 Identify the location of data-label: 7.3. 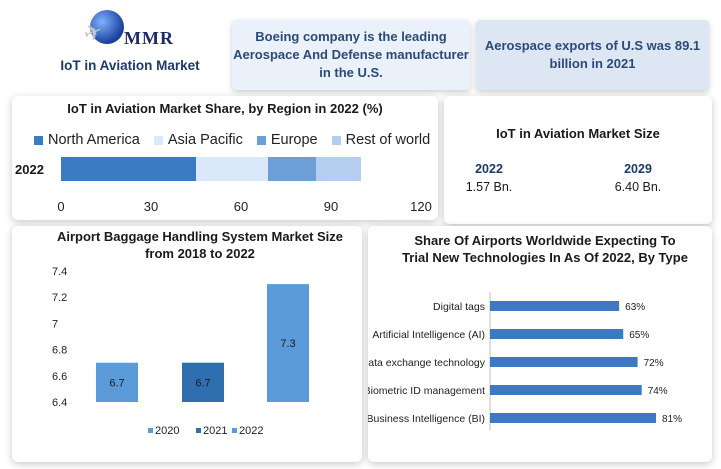
(287, 344).